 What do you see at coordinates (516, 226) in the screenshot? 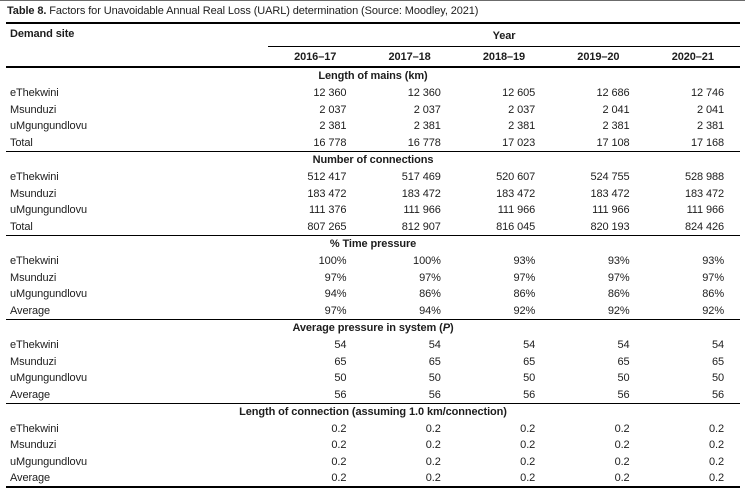
I see `value-cell: 816 045` at bounding box center [516, 226].